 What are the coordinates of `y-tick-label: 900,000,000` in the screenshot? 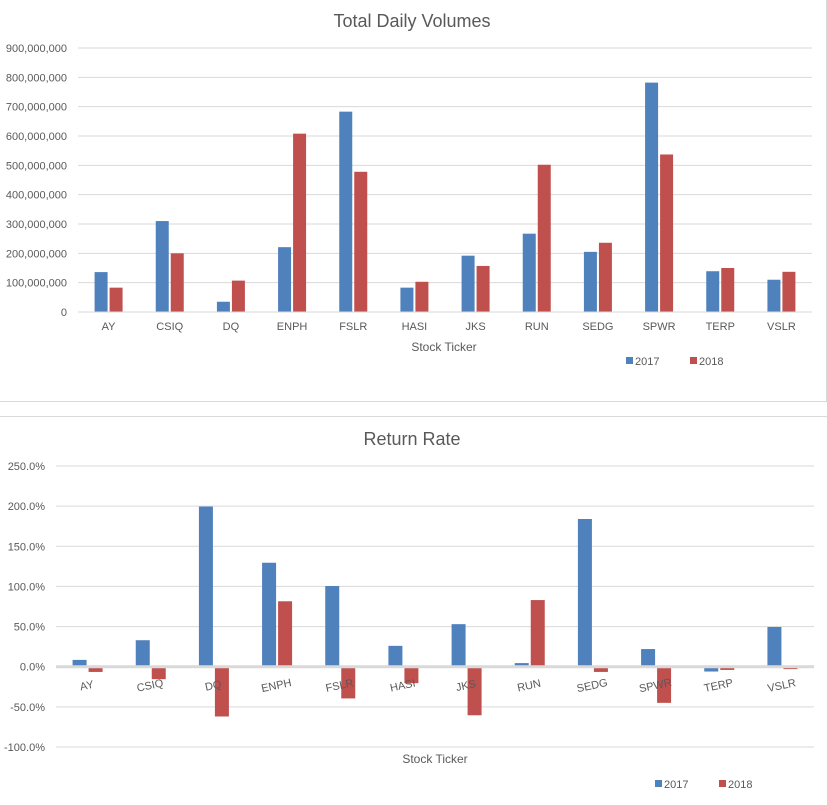 It's located at (36, 49).